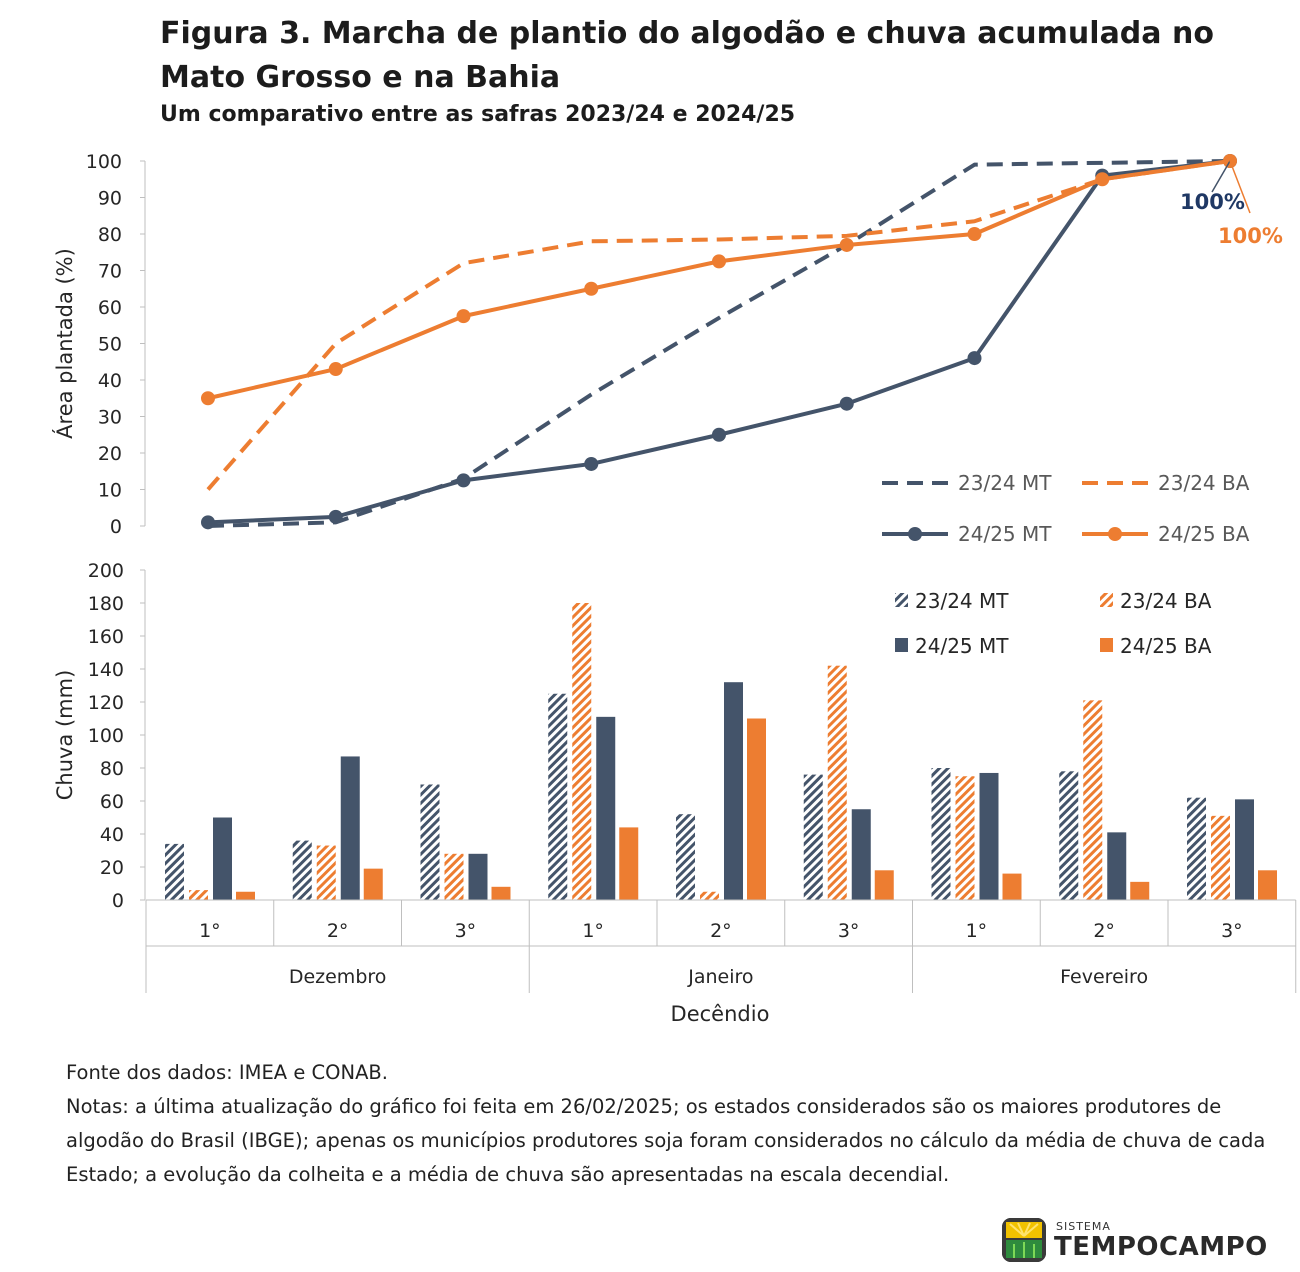 Image resolution: width=1300 pixels, height=1272 pixels. Describe the element at coordinates (64, 343) in the screenshot. I see `y-axis-label: Área plantada (%)` at that location.